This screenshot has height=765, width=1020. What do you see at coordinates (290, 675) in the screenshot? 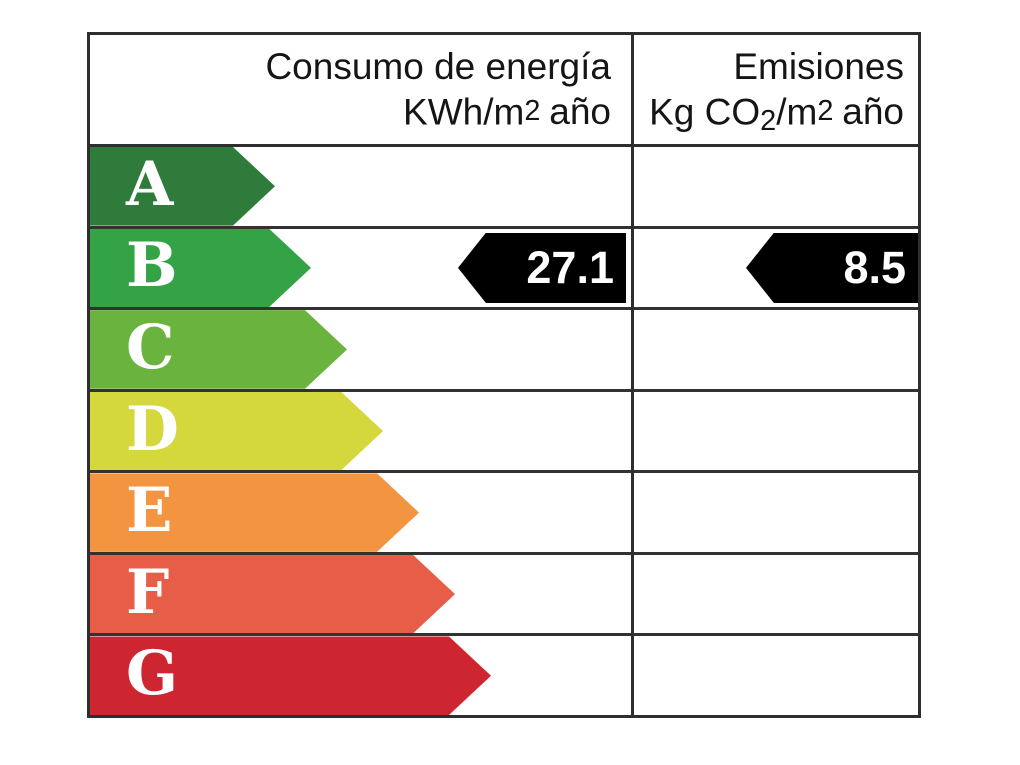
I see `rating-arrow-g: G` at bounding box center [290, 675].